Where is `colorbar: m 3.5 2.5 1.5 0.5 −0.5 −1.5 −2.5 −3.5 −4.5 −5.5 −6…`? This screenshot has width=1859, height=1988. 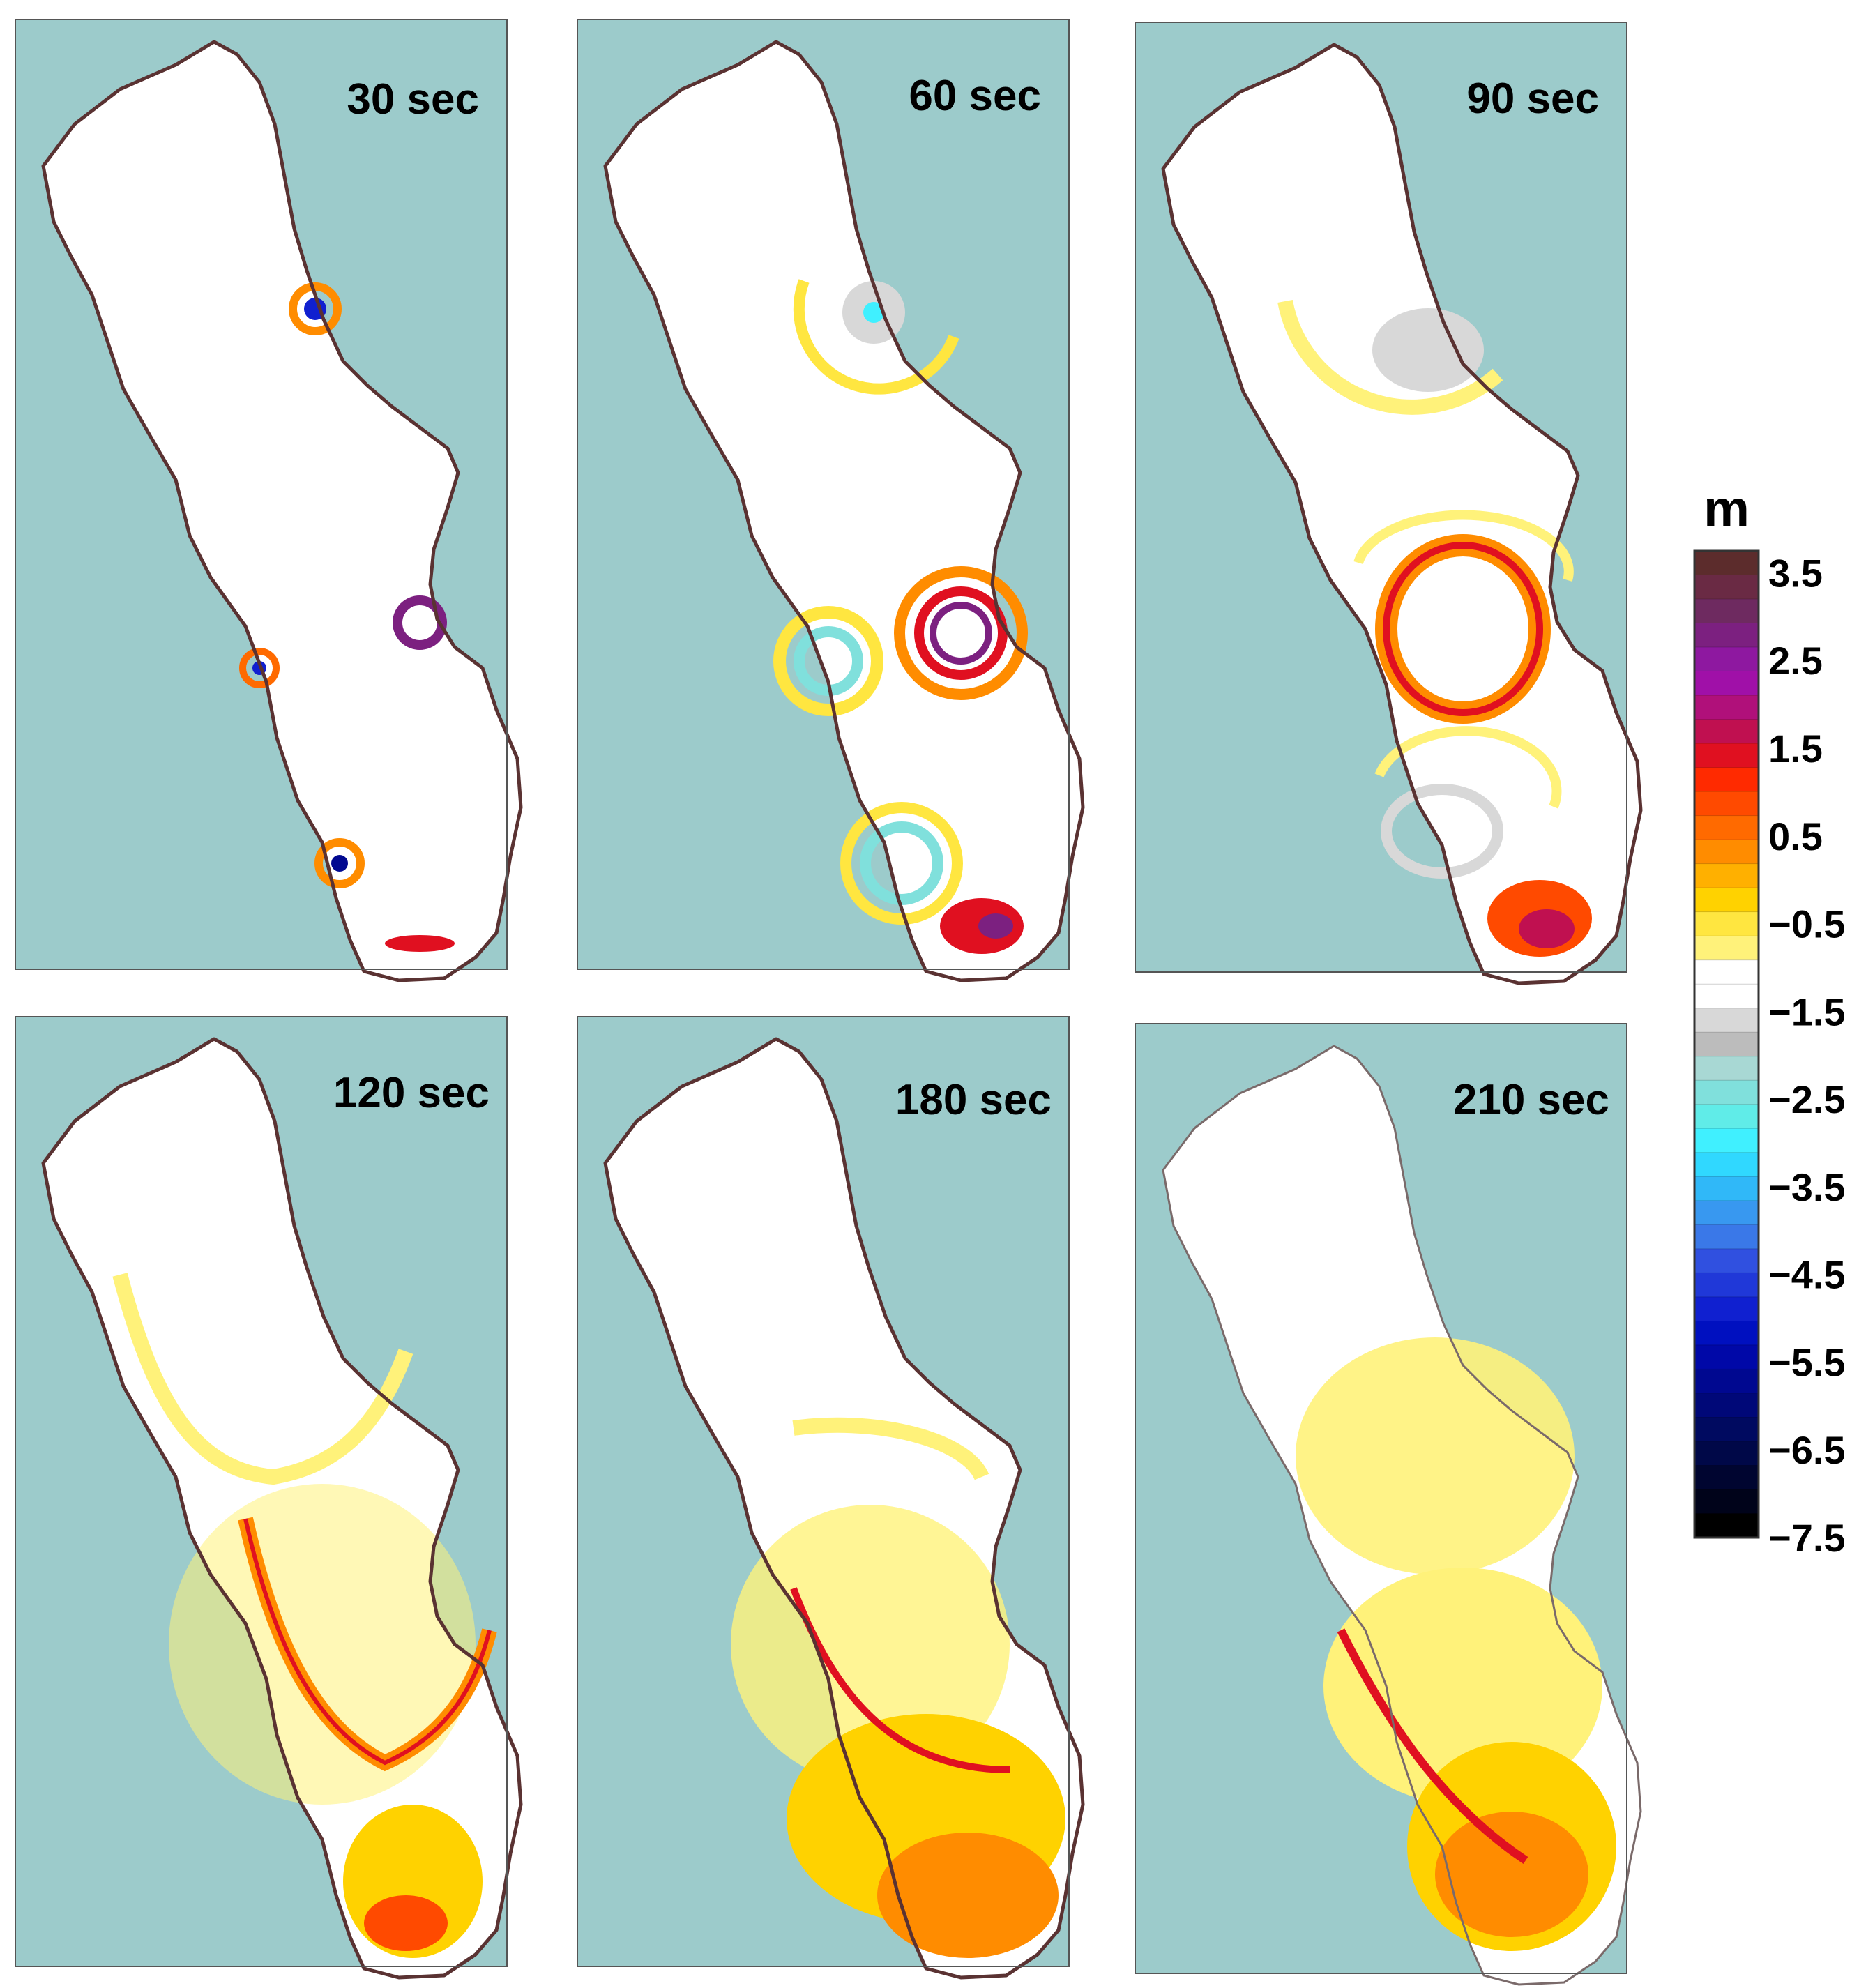
colorbar: m 3.5 2.5 1.5 0.5 −0.5 −1.5 −2.5 −3.5 −4.5 −5.5 −6… is located at coordinates (1769, 1020).